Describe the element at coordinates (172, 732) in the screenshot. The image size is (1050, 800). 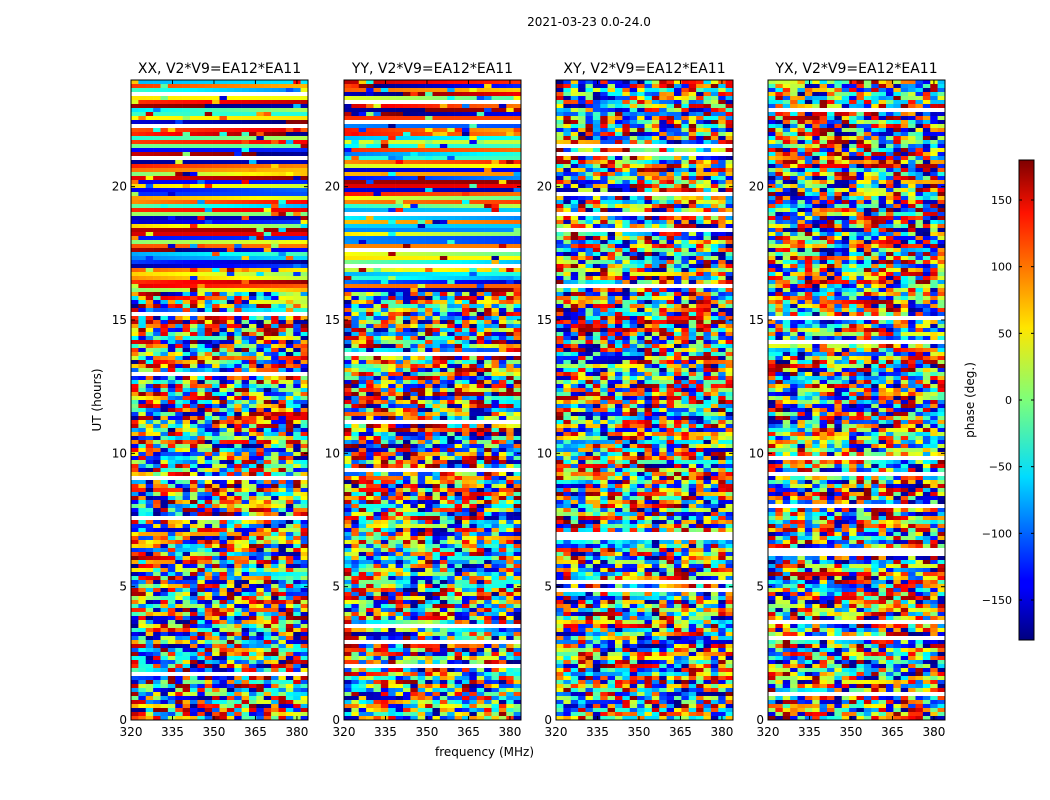
I see `x-tick-label: 335` at that location.